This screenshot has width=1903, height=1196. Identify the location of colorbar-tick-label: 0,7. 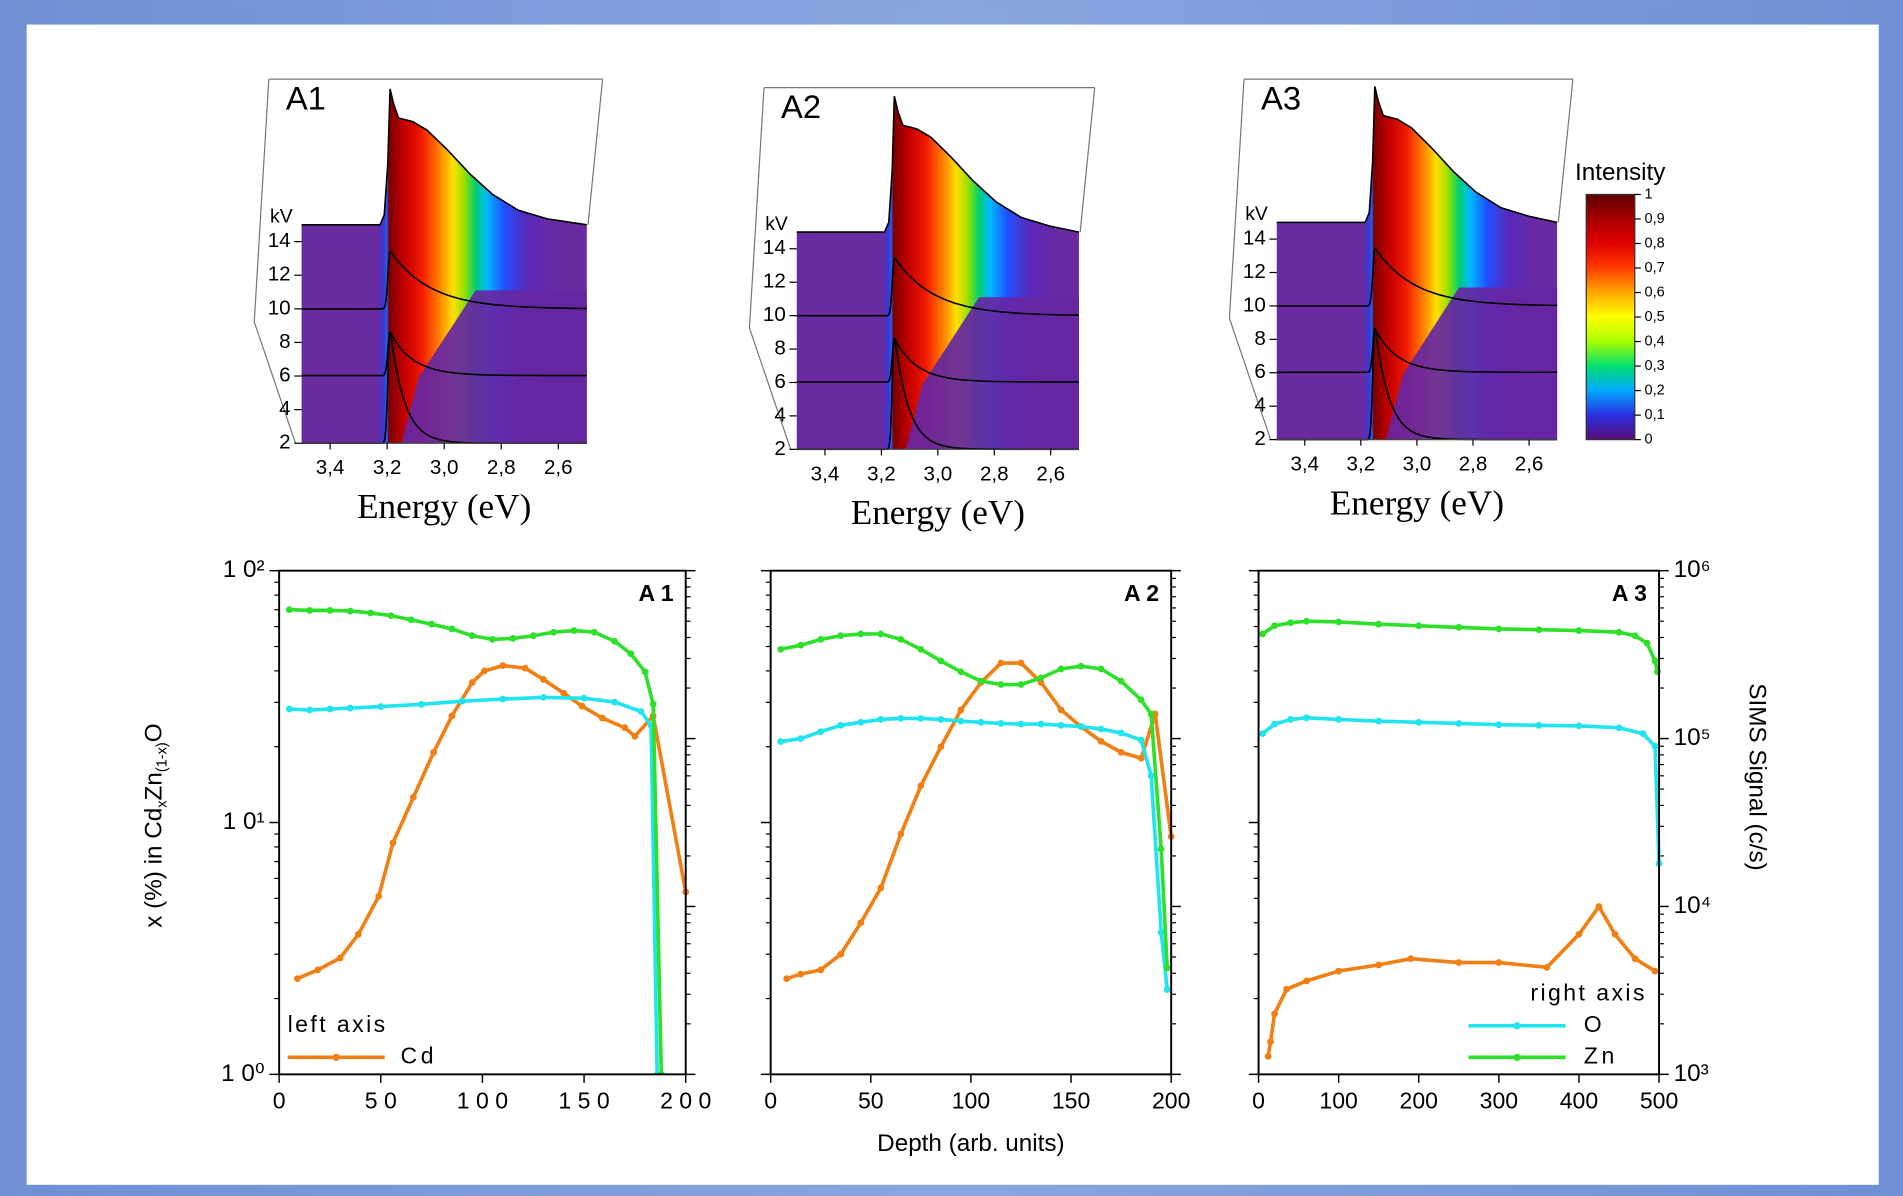
(1654, 268).